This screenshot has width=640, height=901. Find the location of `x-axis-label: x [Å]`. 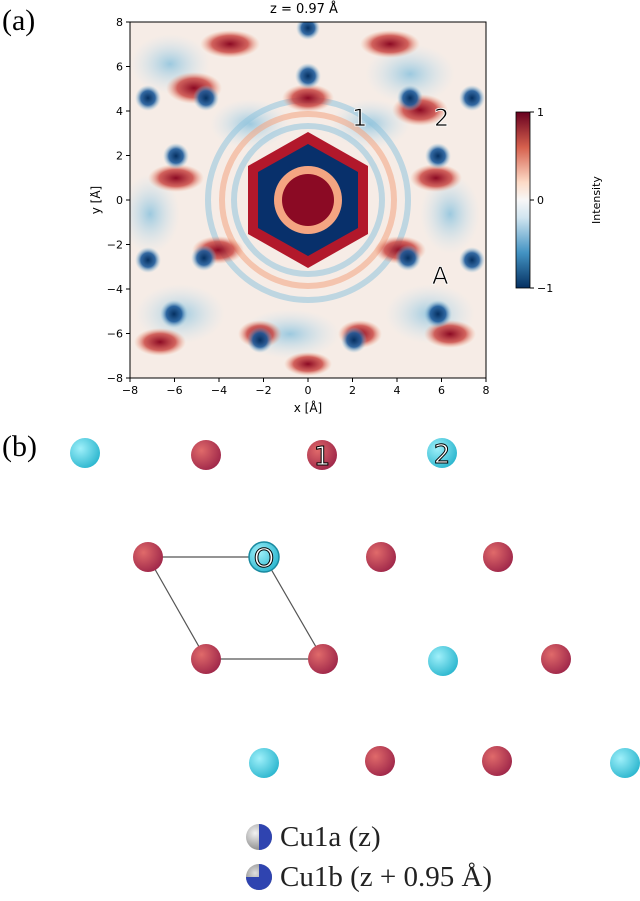

x-axis-label: x [Å] is located at coordinates (308, 407).